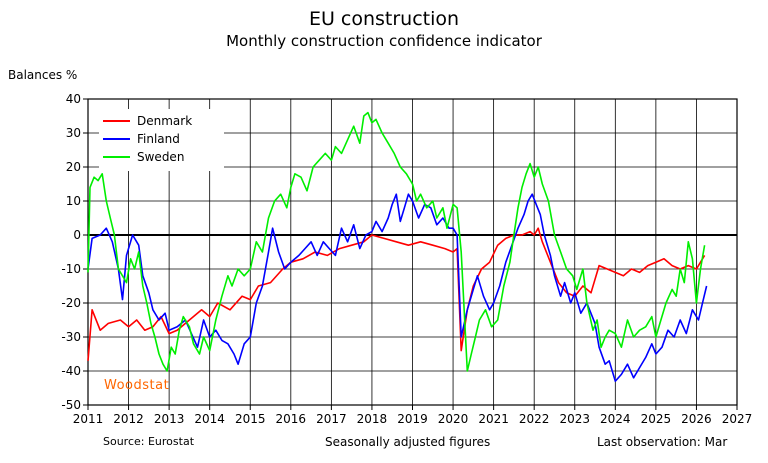 This screenshot has width=768, height=463. I want to click on x-tick-label: 2025, so click(656, 419).